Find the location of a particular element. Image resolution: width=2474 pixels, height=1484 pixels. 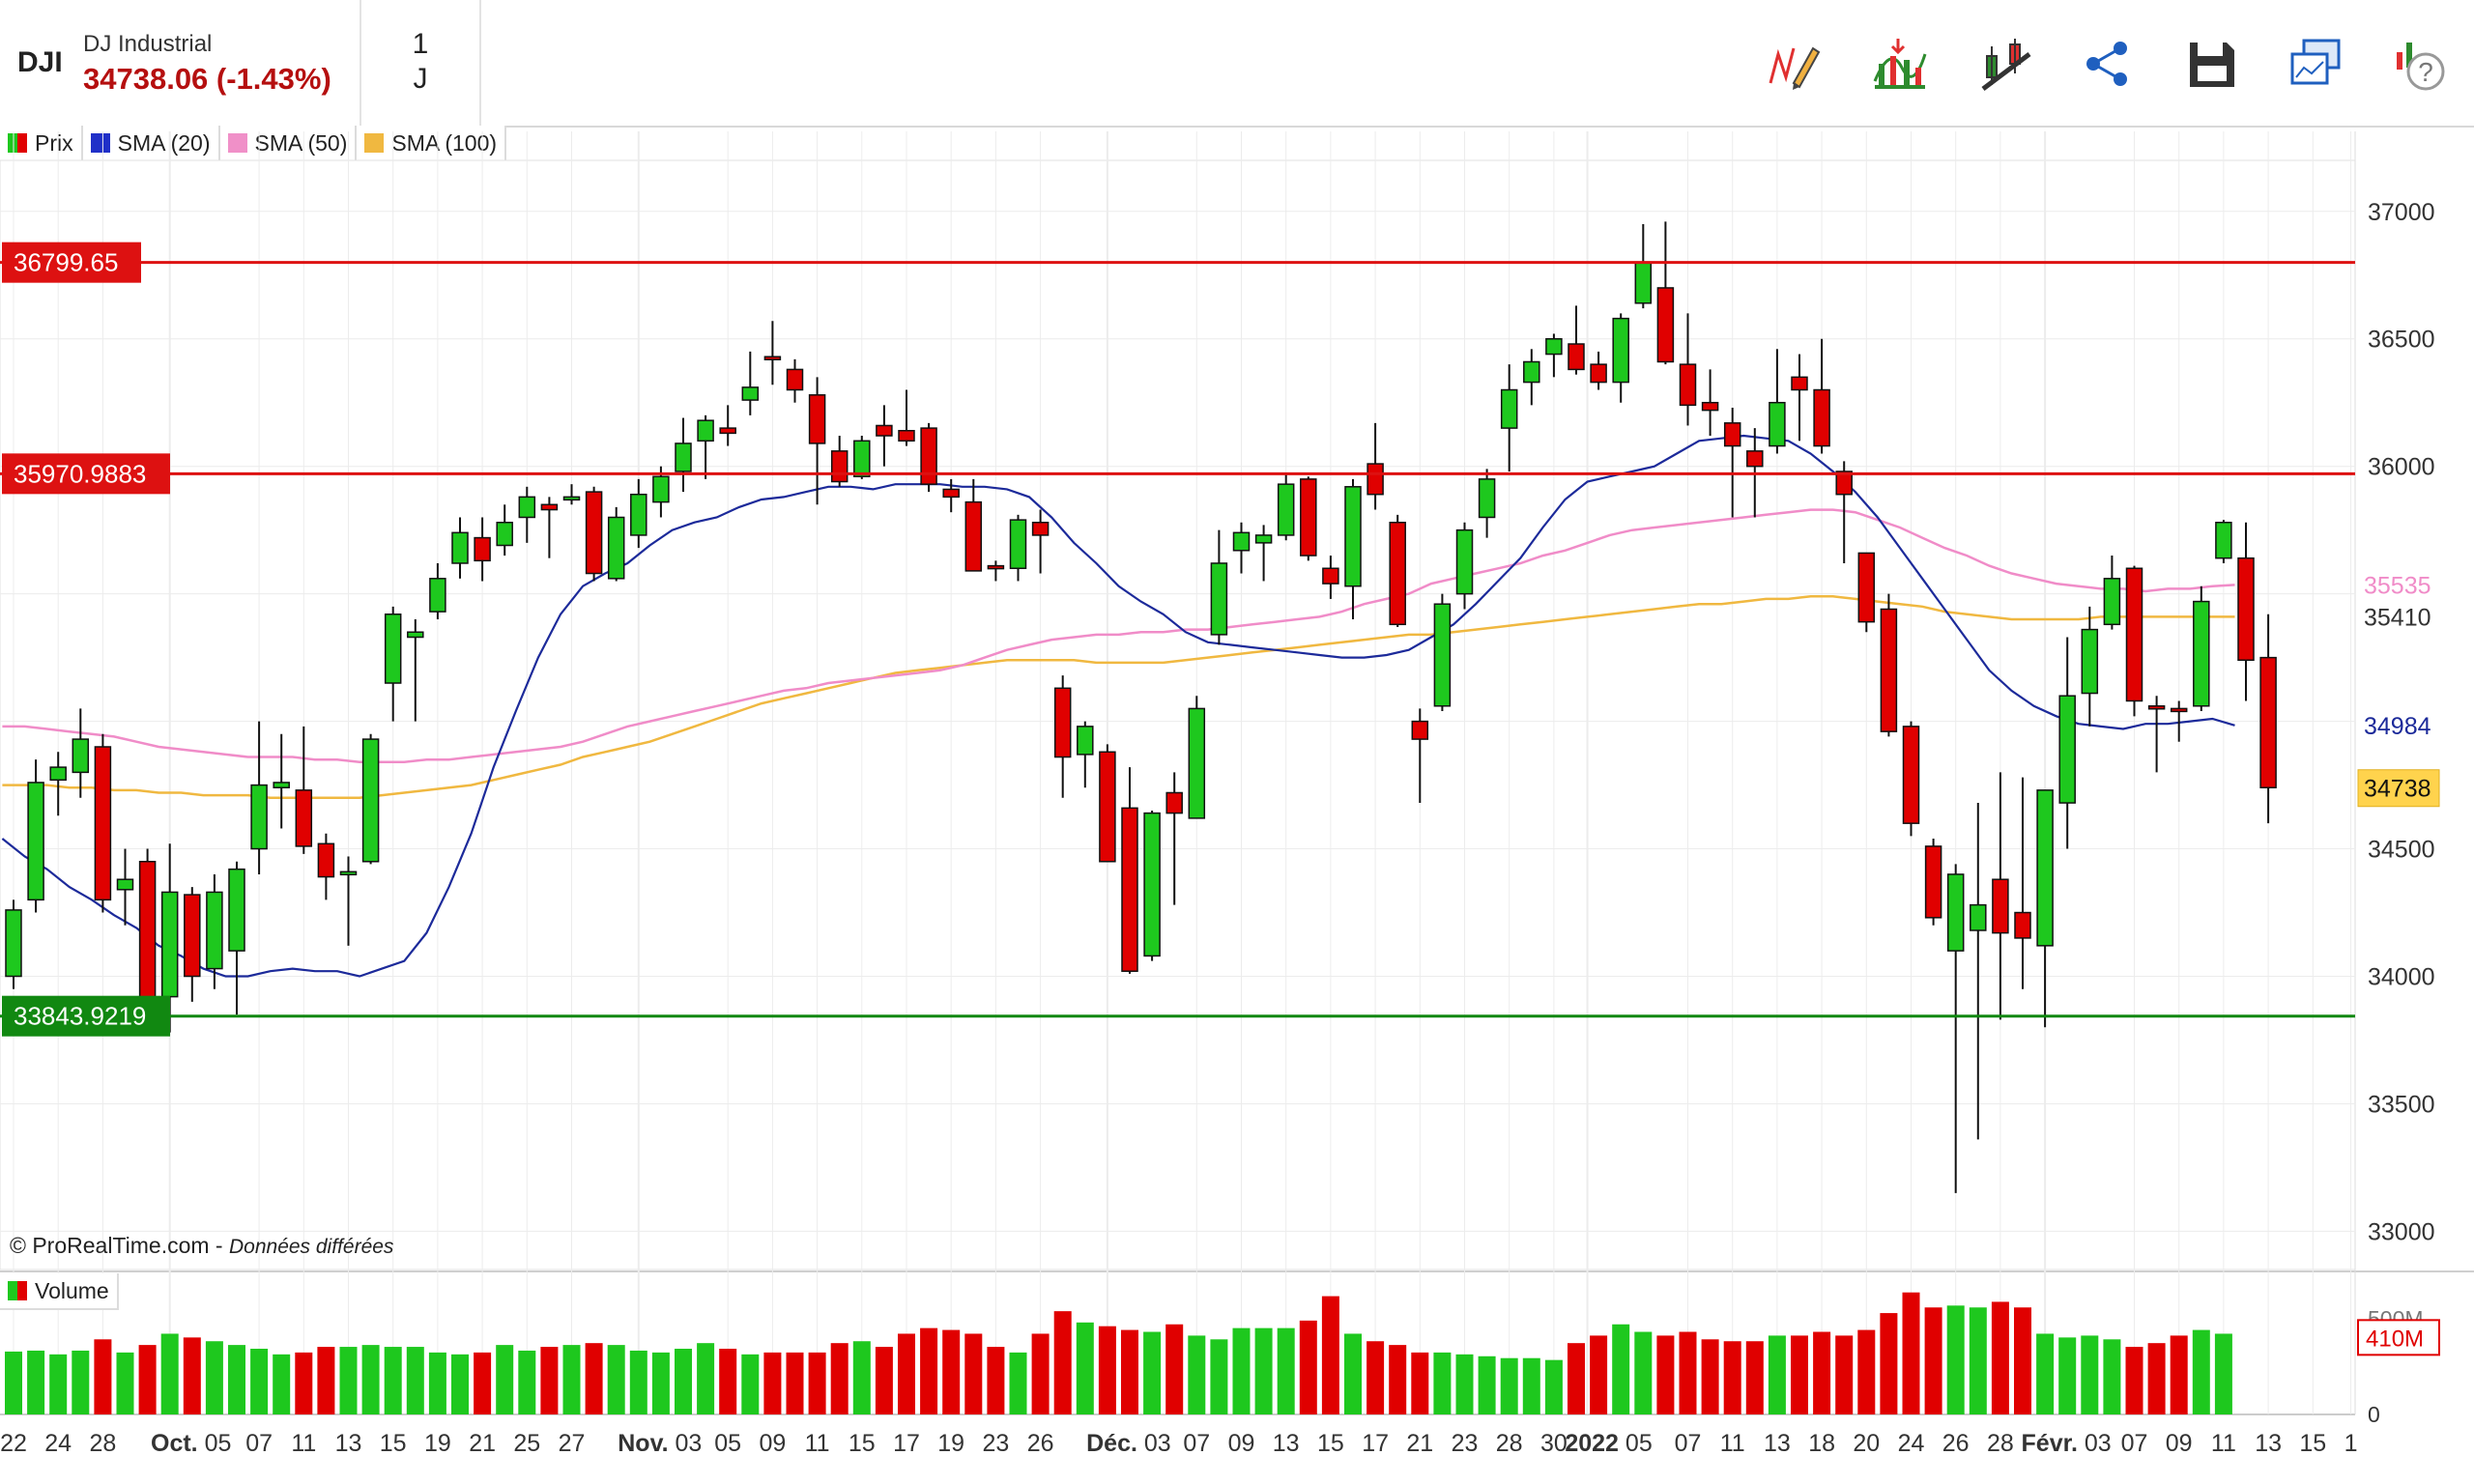

share-icon is located at coordinates (2107, 64).